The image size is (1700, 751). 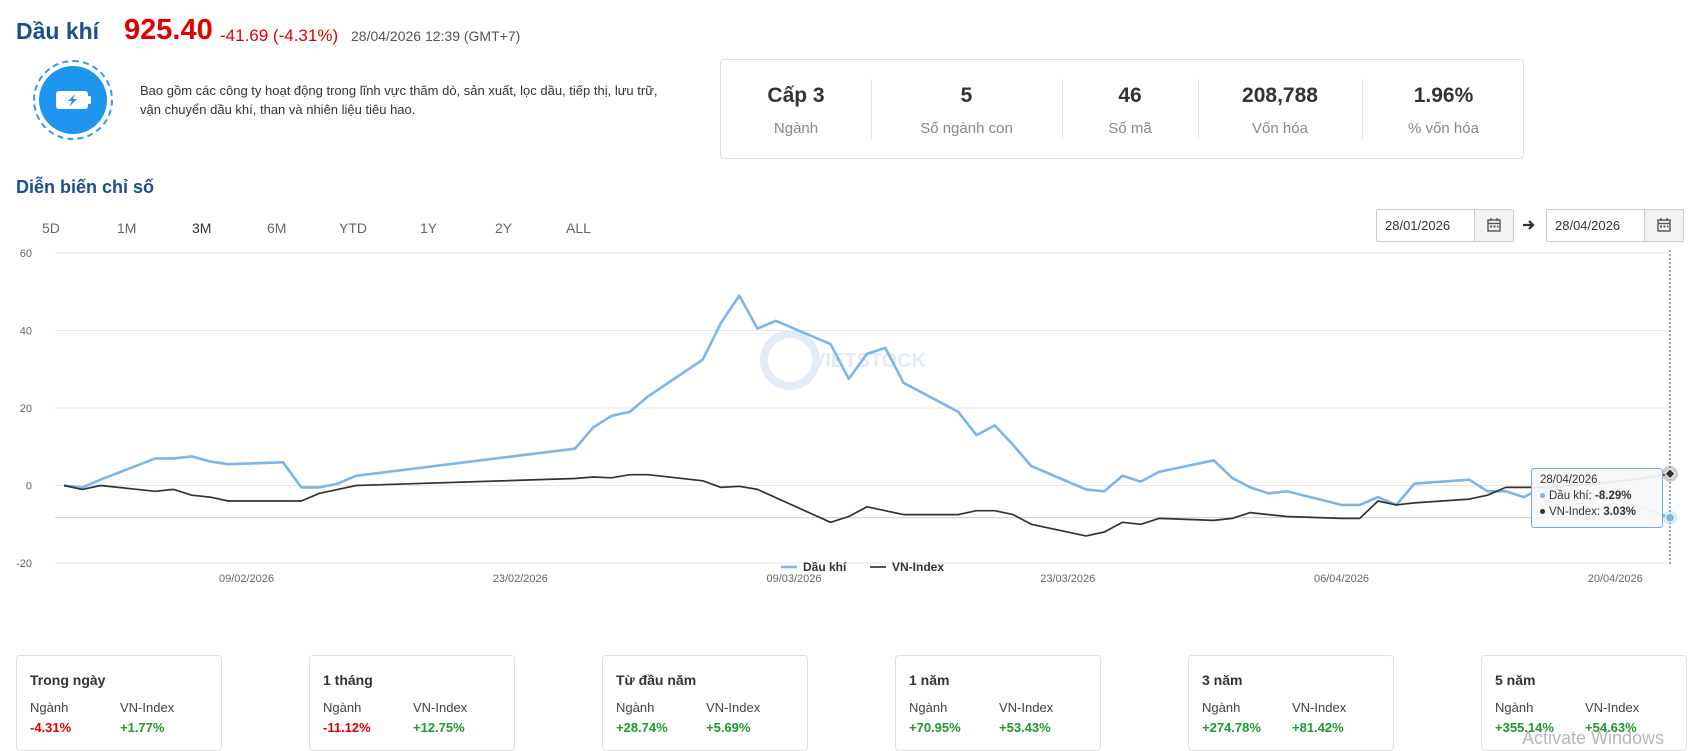 What do you see at coordinates (429, 228) in the screenshot?
I see `range-tab-1y: 1Y` at bounding box center [429, 228].